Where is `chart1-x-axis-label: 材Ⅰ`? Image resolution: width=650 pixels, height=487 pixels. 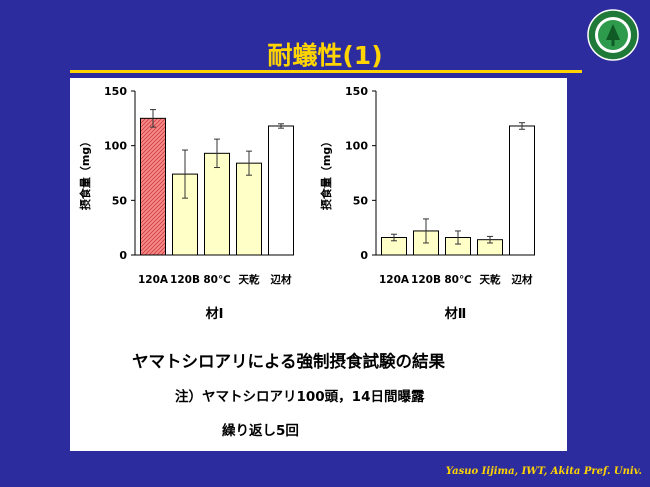
chart1-x-axis-label: 材Ⅰ is located at coordinates (215, 314).